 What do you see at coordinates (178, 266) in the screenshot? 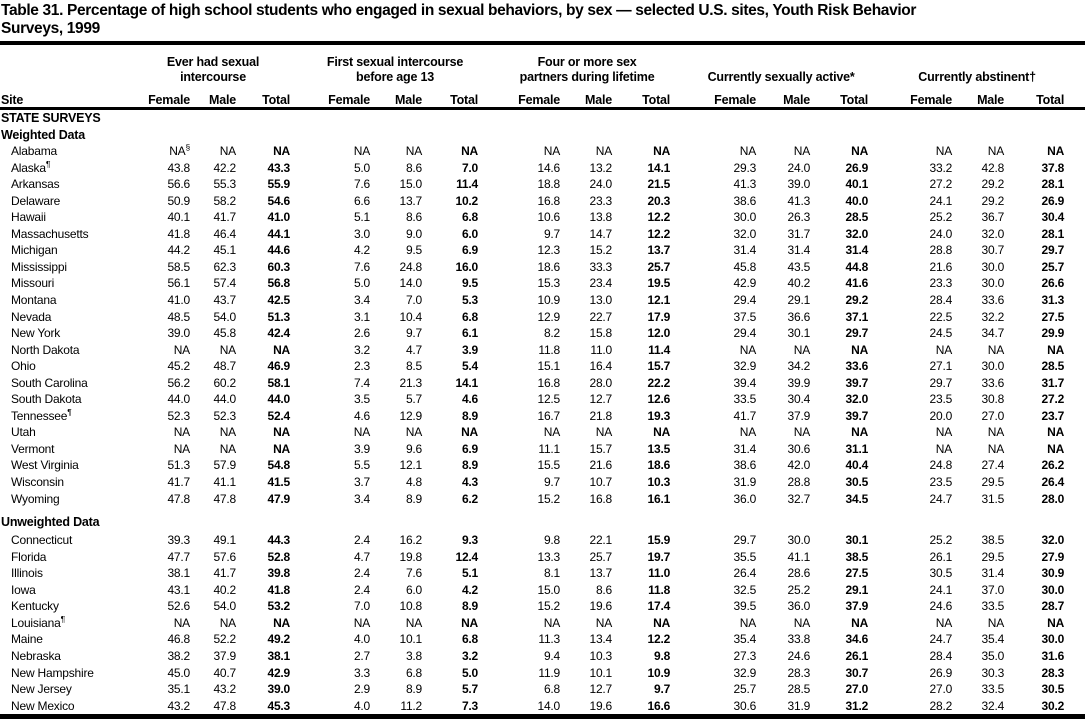
I see `value-cell: 58.5` at bounding box center [178, 266].